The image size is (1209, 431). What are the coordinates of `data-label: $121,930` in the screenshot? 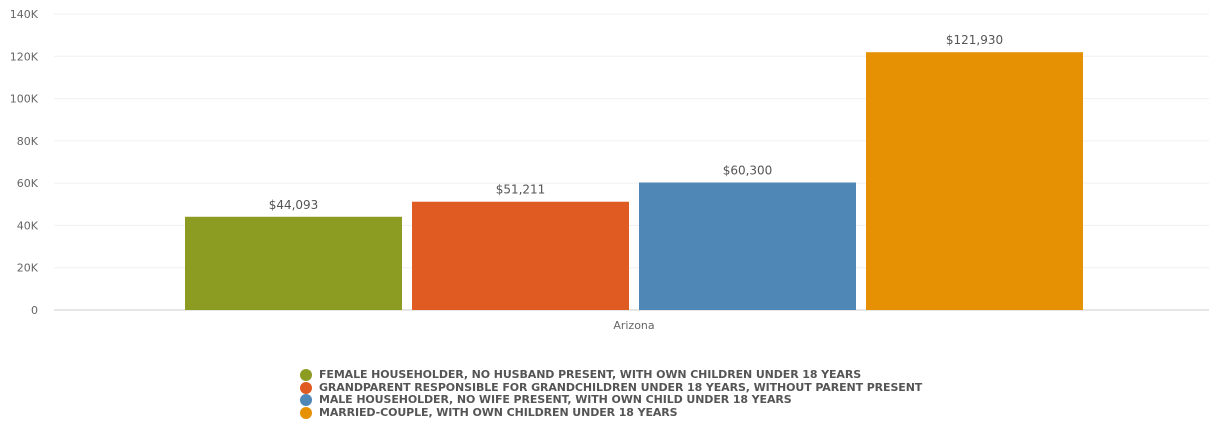 It's located at (974, 40).